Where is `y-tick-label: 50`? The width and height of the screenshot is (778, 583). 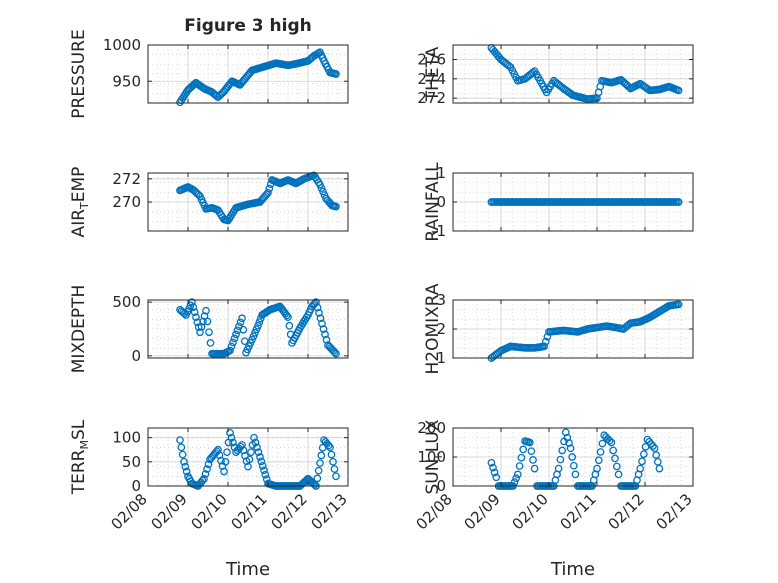
y-tick-label: 50 is located at coordinates (131, 462).